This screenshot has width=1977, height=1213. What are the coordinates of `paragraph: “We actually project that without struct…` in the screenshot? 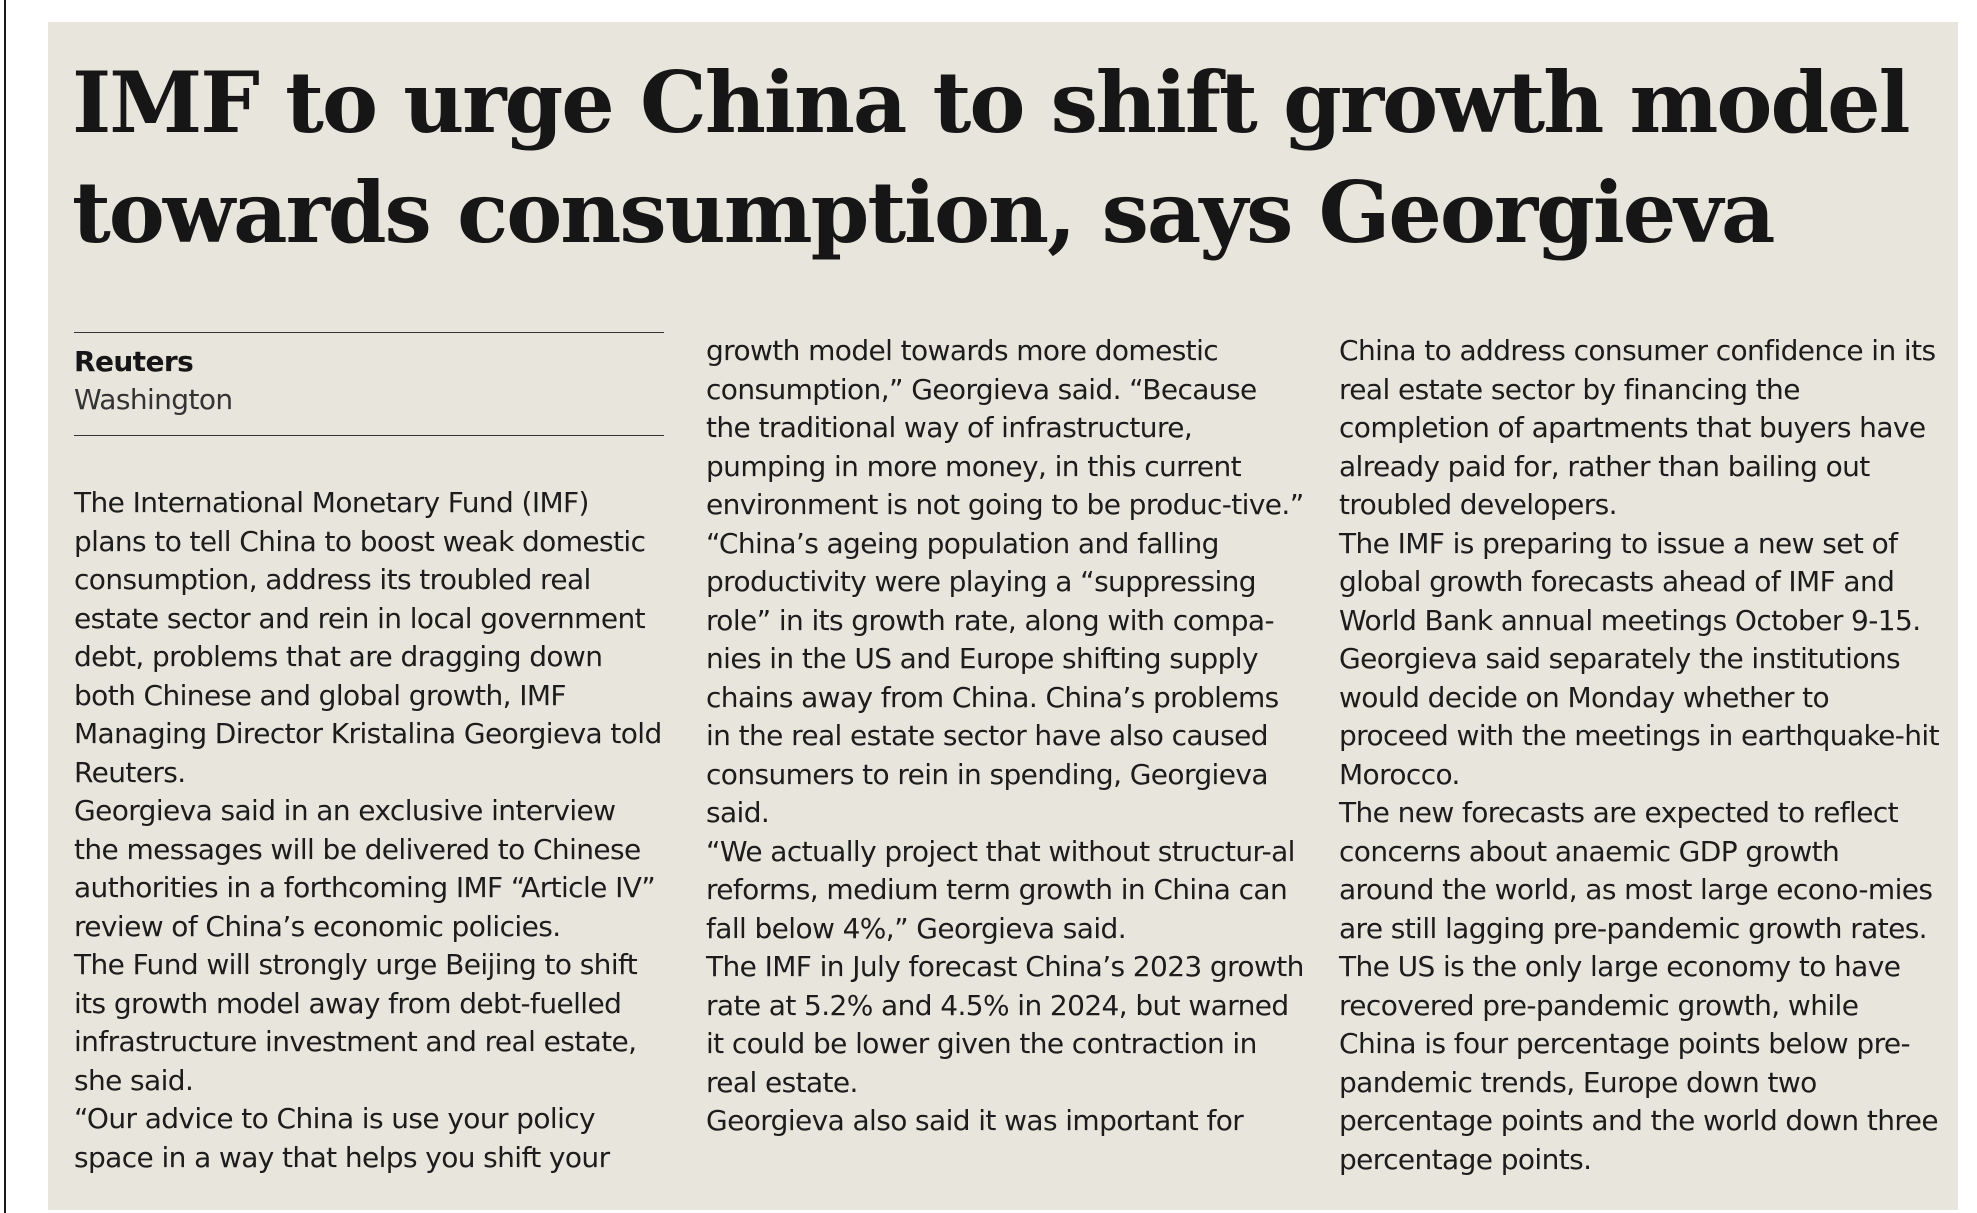 It's located at (1000, 889).